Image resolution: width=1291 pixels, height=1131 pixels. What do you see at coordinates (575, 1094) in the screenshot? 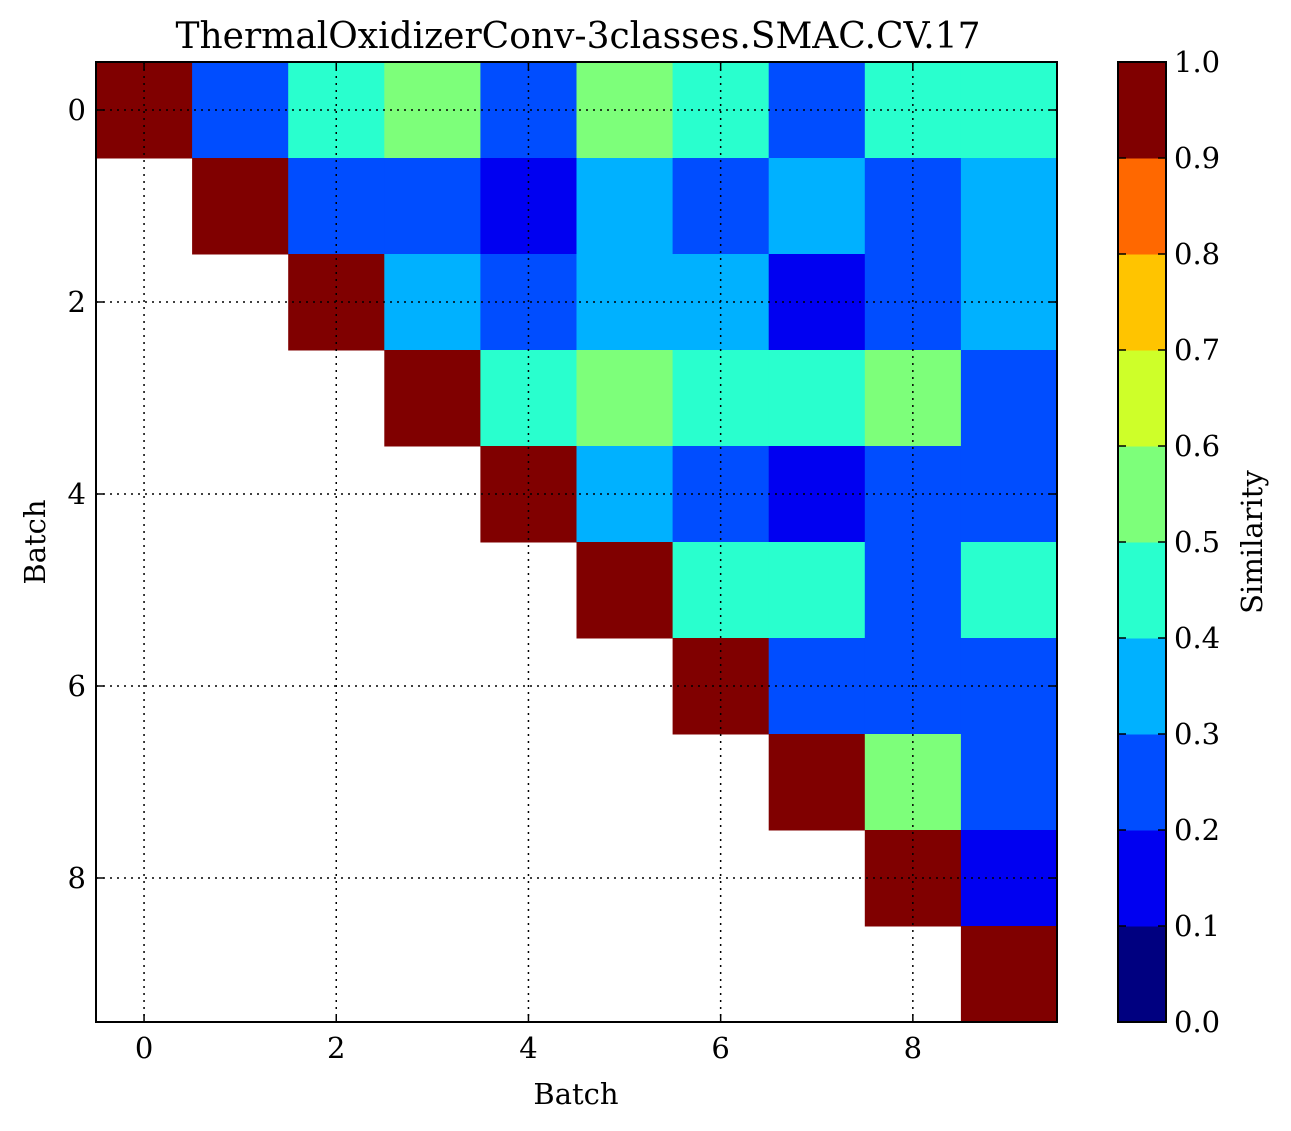
I see `x-axis-label: Batch` at bounding box center [575, 1094].